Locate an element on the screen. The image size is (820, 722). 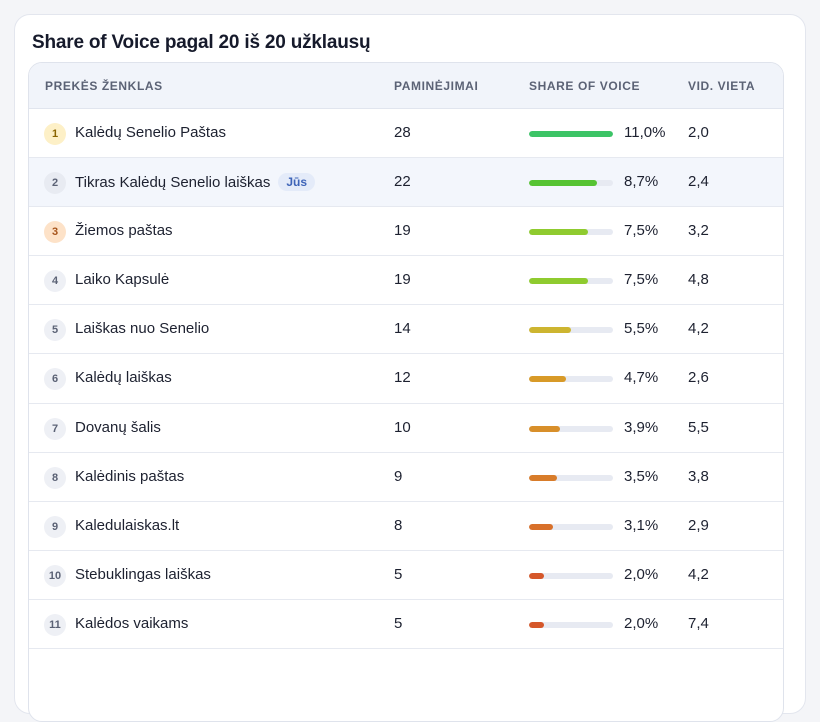
table-row: 8 Kalėdinis paštas 9 3,5% 3,8 is located at coordinates (406, 477).